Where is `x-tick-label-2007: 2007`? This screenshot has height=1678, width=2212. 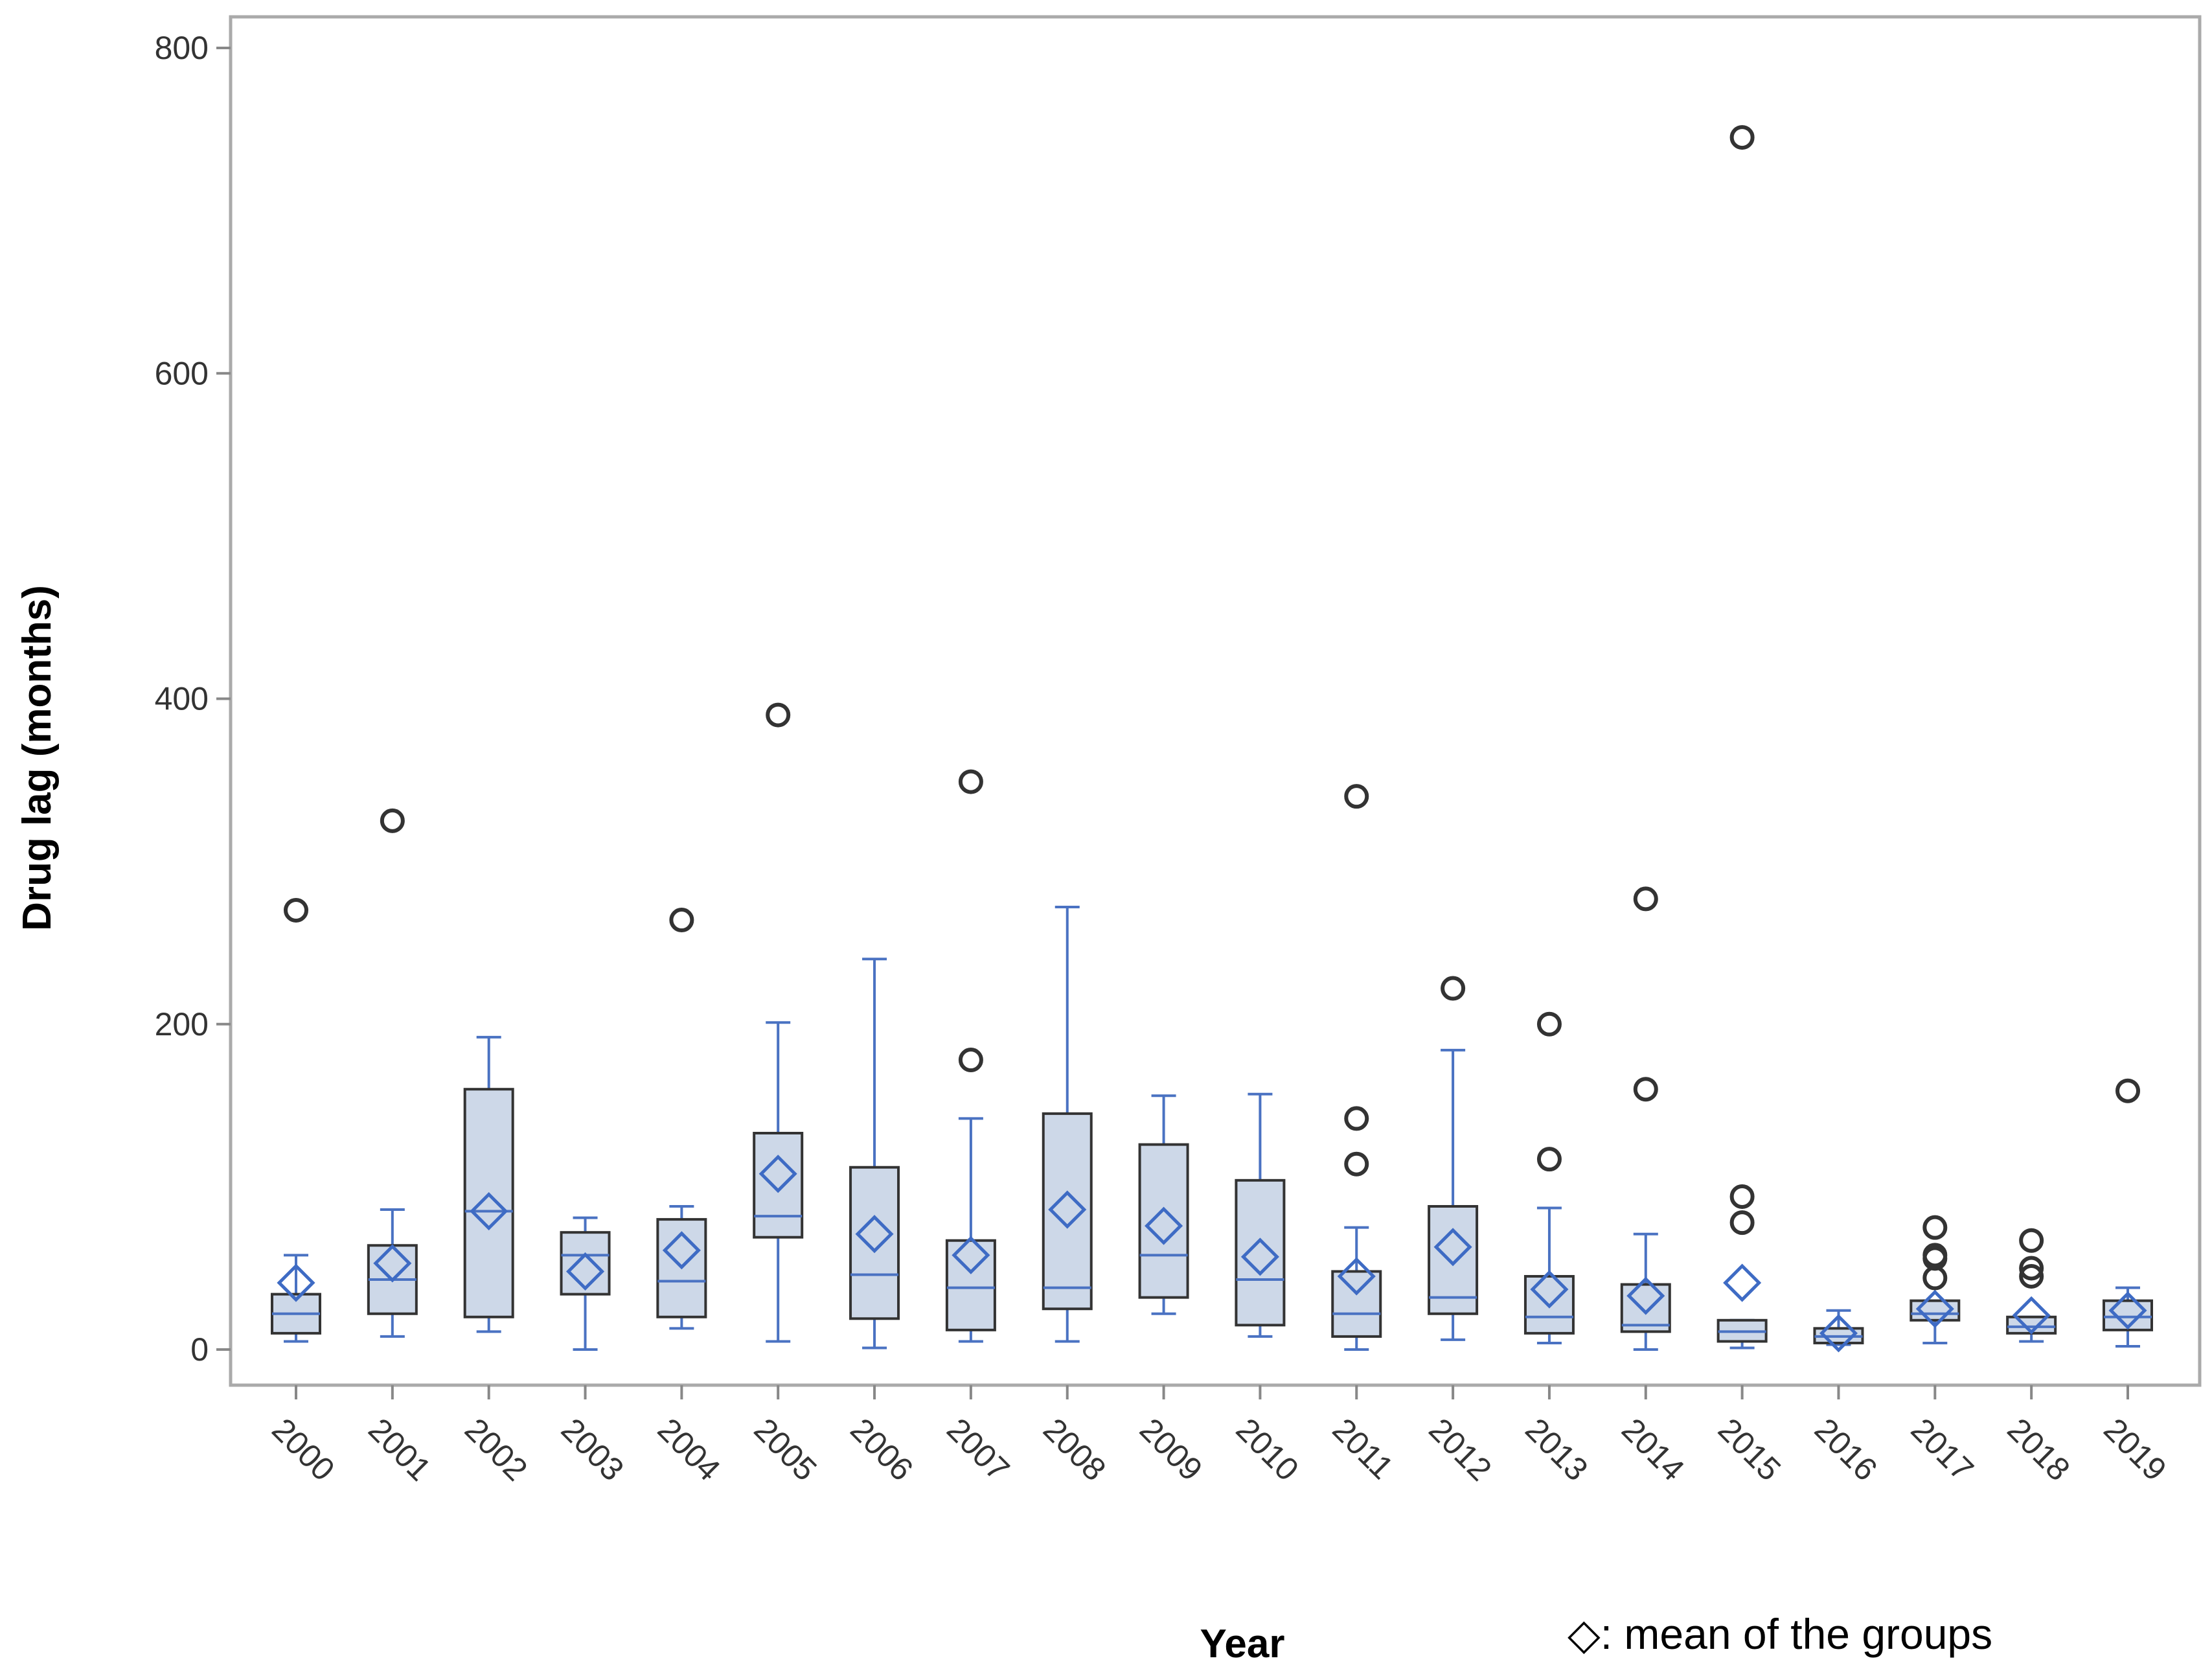
x-tick-label-2007: 2007 is located at coordinates (978, 1449).